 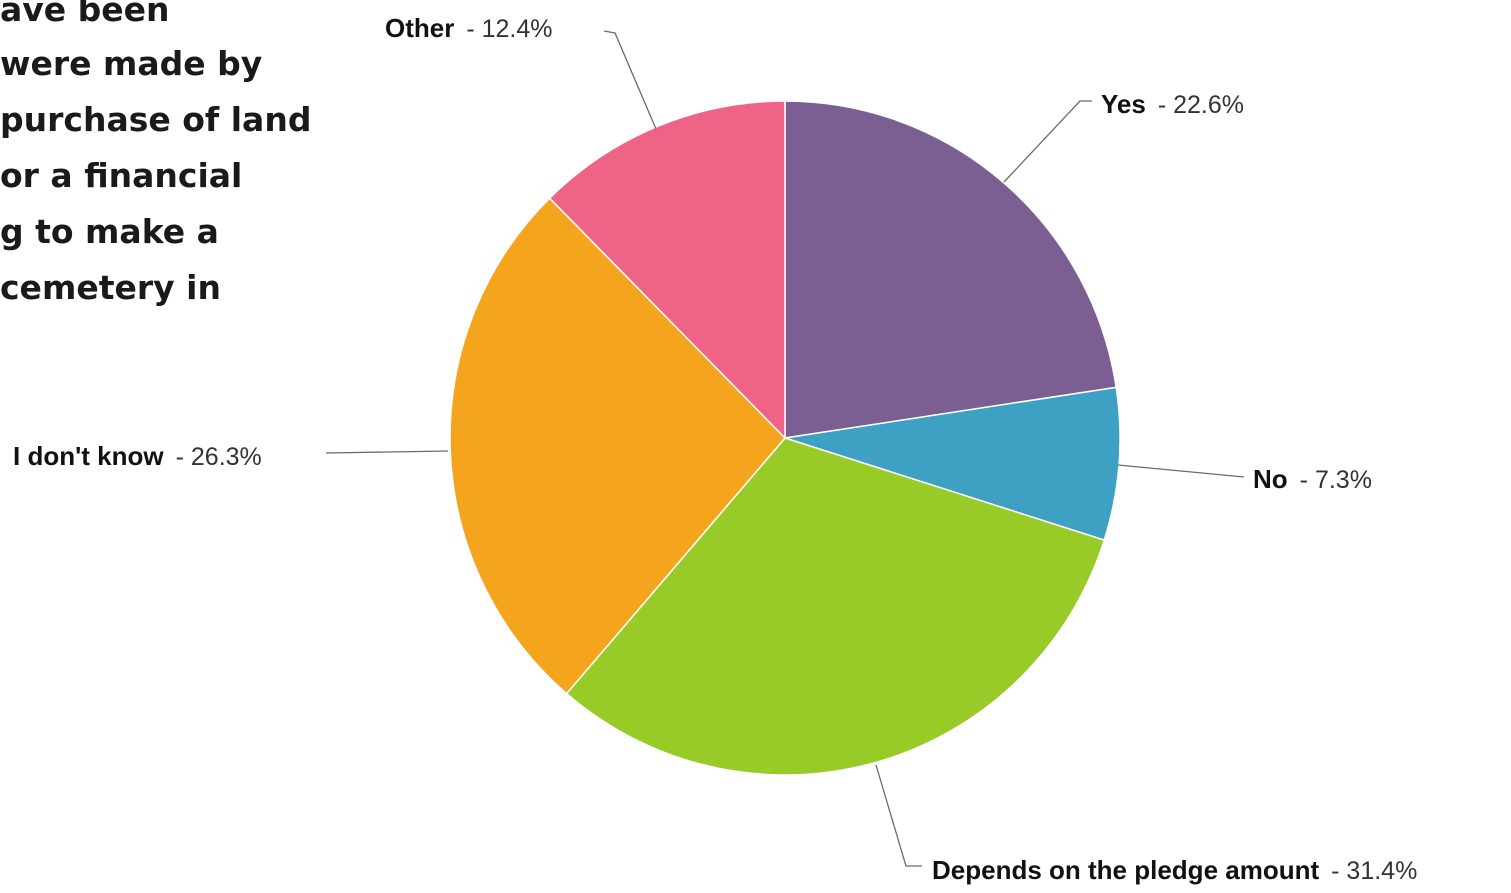 I want to click on leader-line-other, so click(x=630, y=80).